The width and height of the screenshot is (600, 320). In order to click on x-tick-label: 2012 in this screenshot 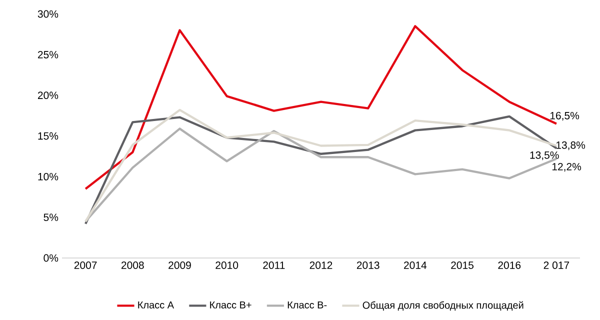, I will do `click(321, 265)`.